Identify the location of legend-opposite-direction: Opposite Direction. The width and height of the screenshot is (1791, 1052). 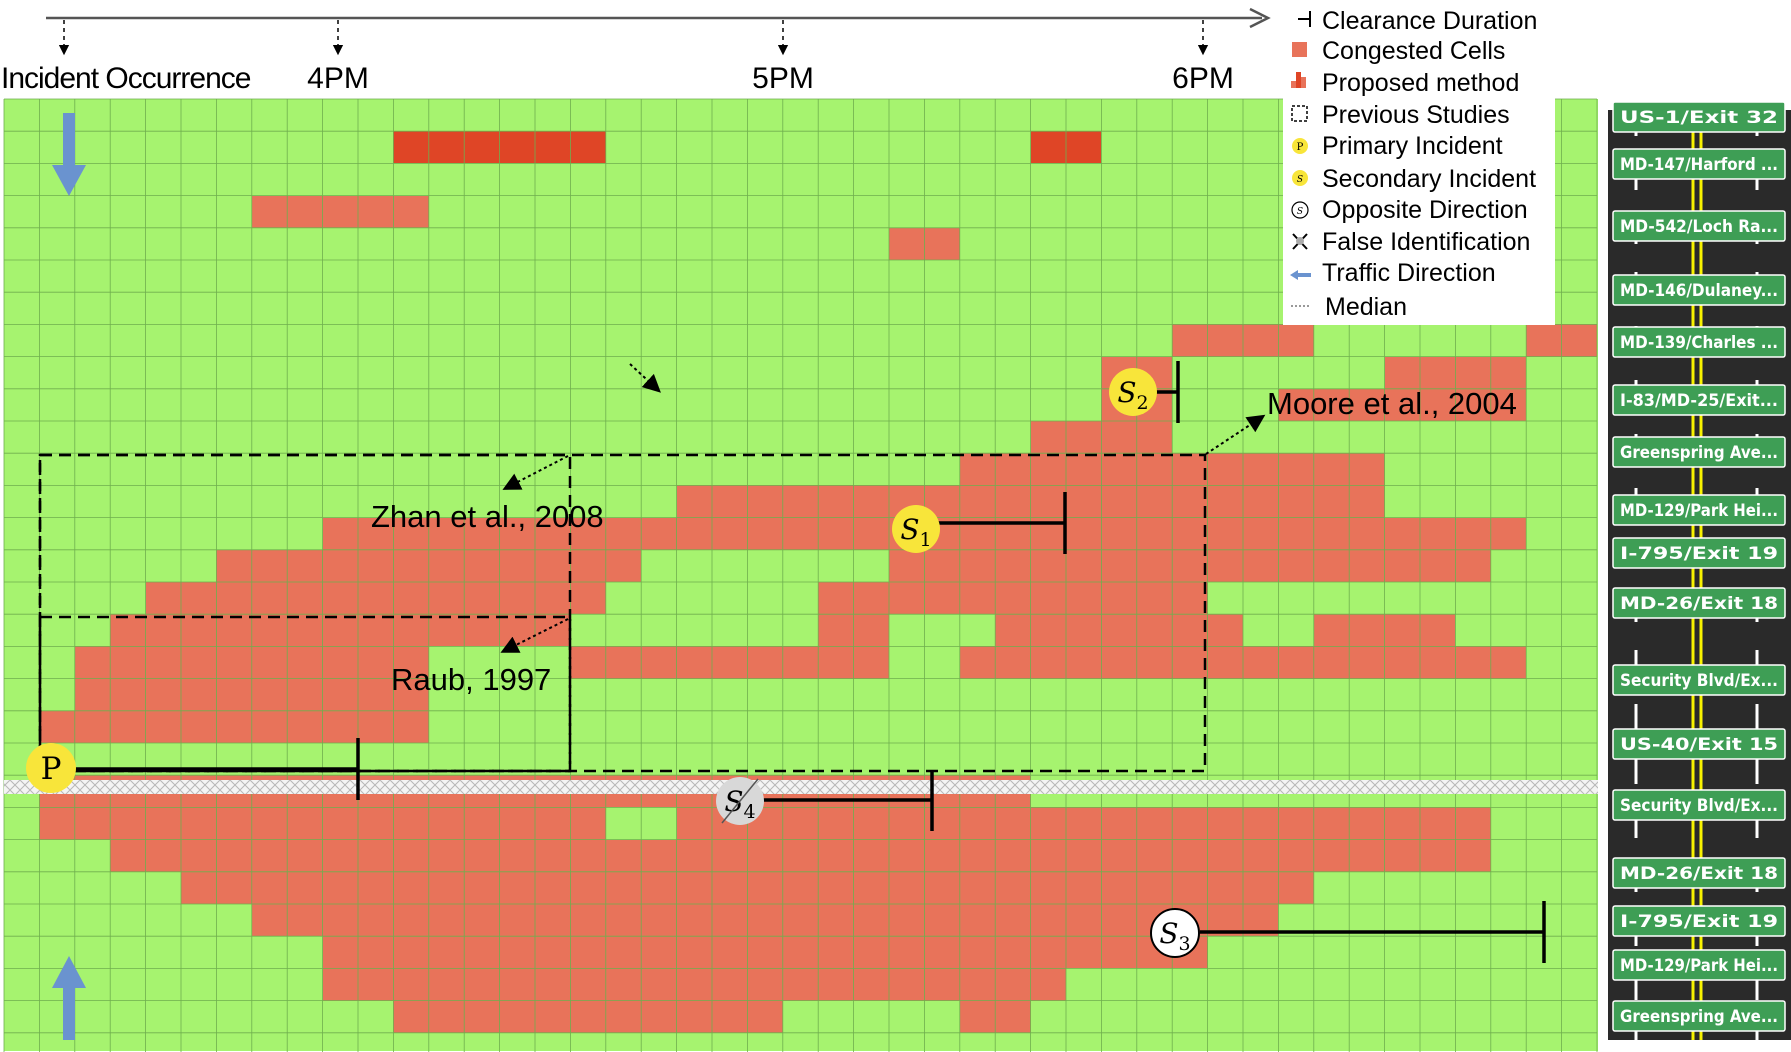
(1425, 210).